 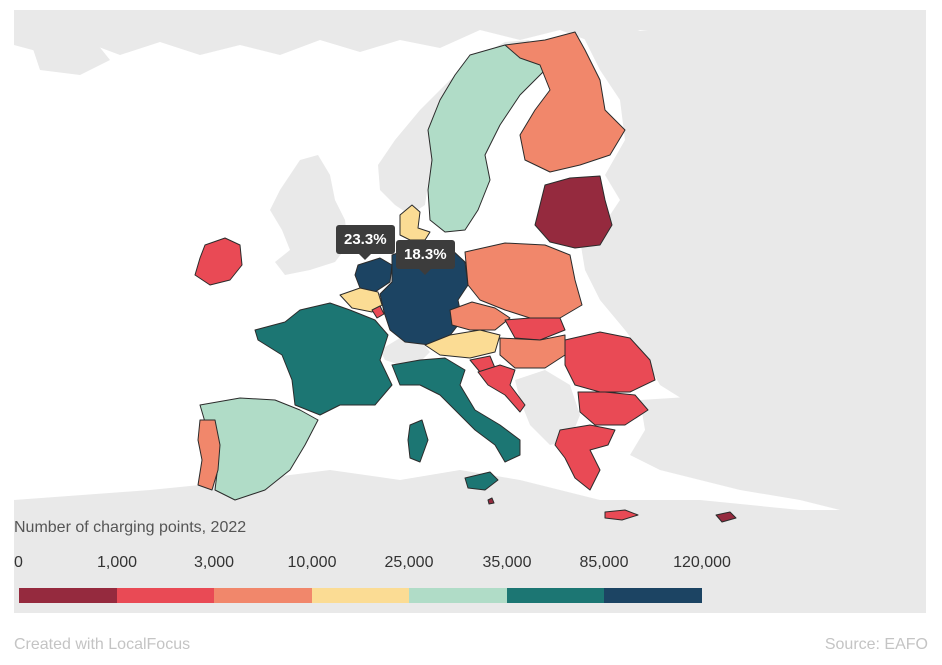 What do you see at coordinates (218, 261) in the screenshot?
I see `ireland` at bounding box center [218, 261].